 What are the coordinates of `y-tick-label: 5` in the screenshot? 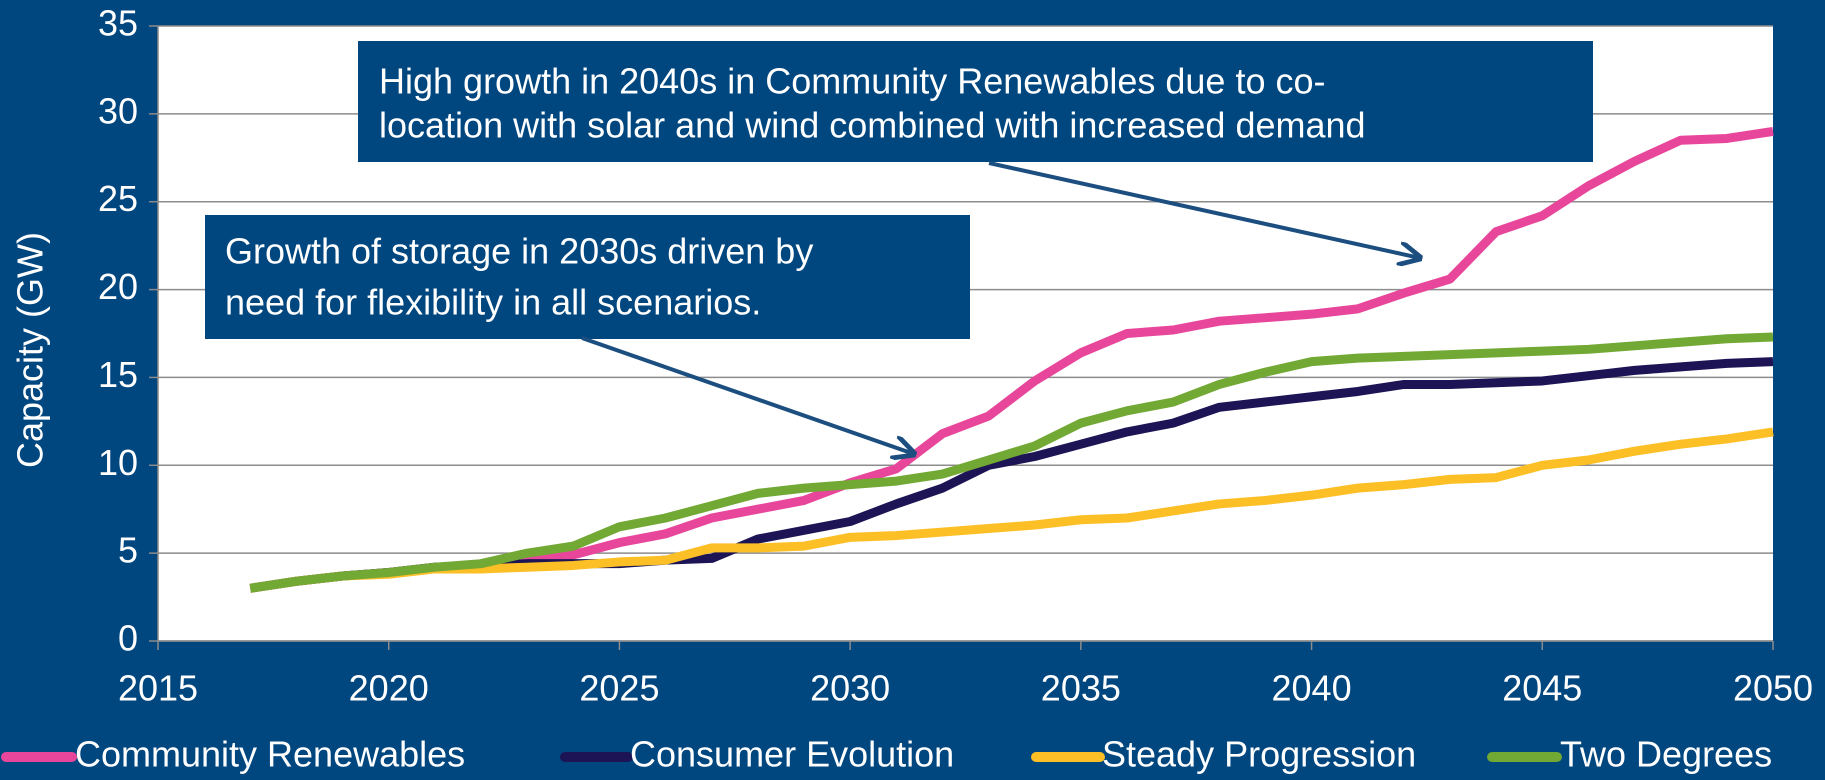 It's located at (128, 550).